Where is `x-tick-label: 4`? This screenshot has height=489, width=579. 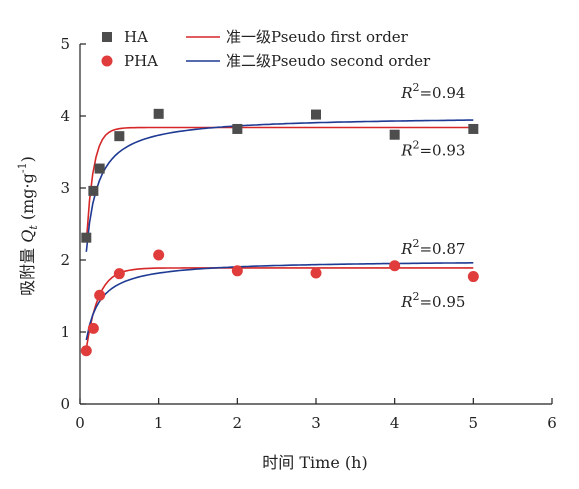
x-tick-label: 4 is located at coordinates (395, 423).